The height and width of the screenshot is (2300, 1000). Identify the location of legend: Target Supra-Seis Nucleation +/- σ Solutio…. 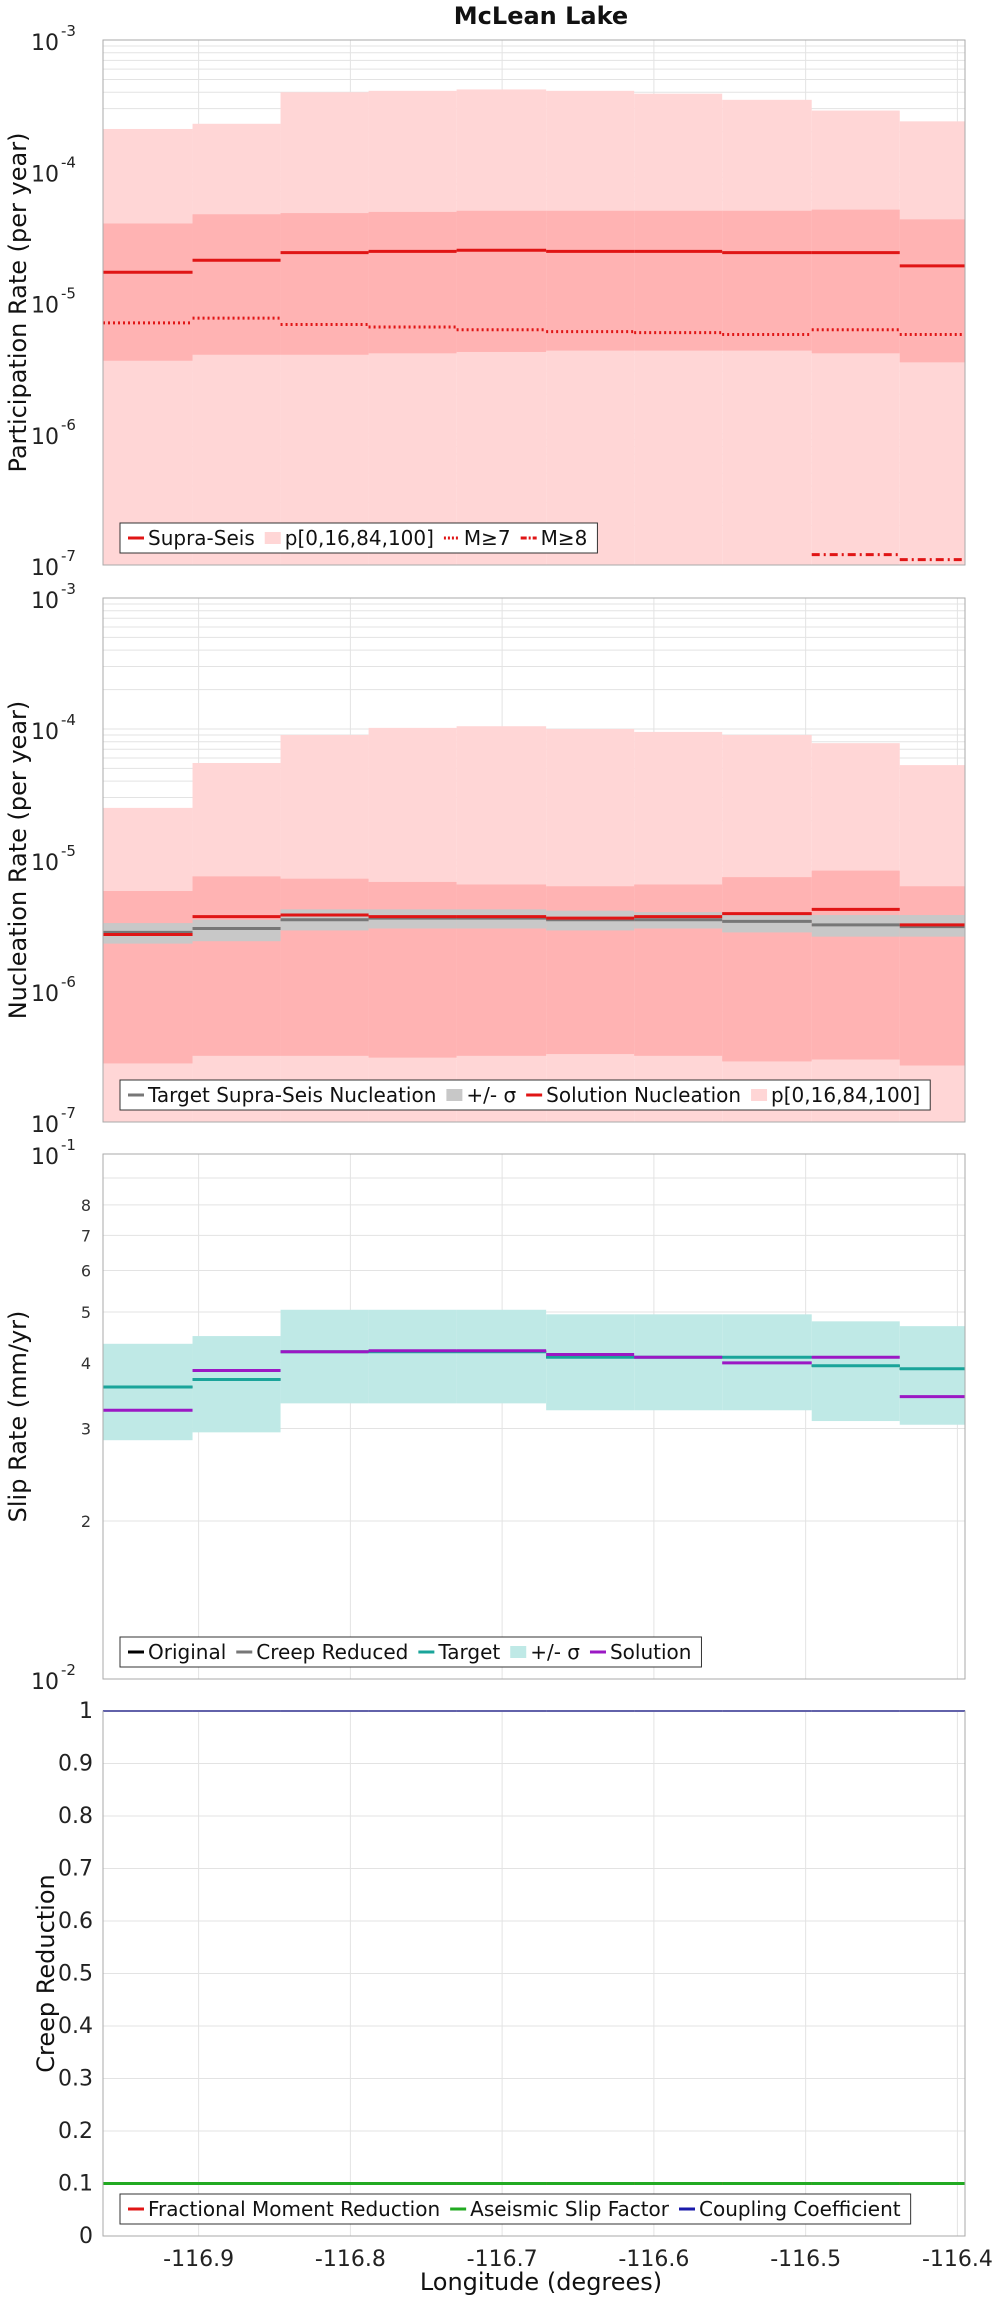
(525, 1095).